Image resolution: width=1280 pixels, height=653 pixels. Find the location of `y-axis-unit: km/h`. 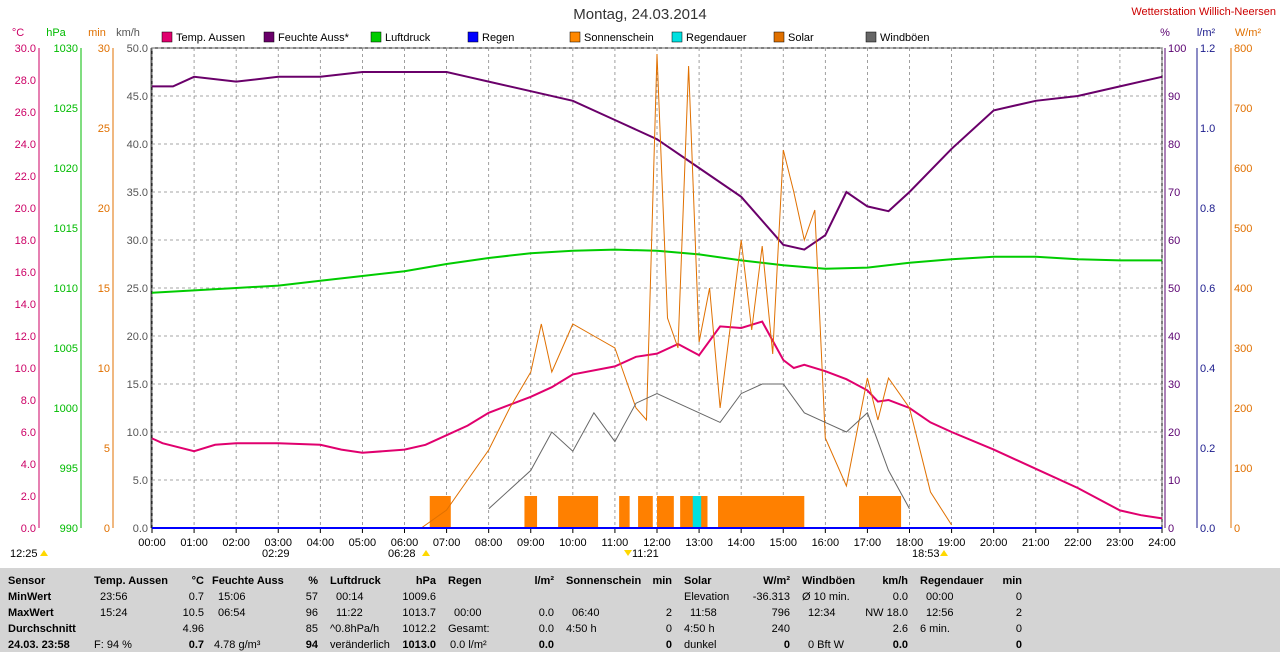

y-axis-unit: km/h is located at coordinates (128, 33).